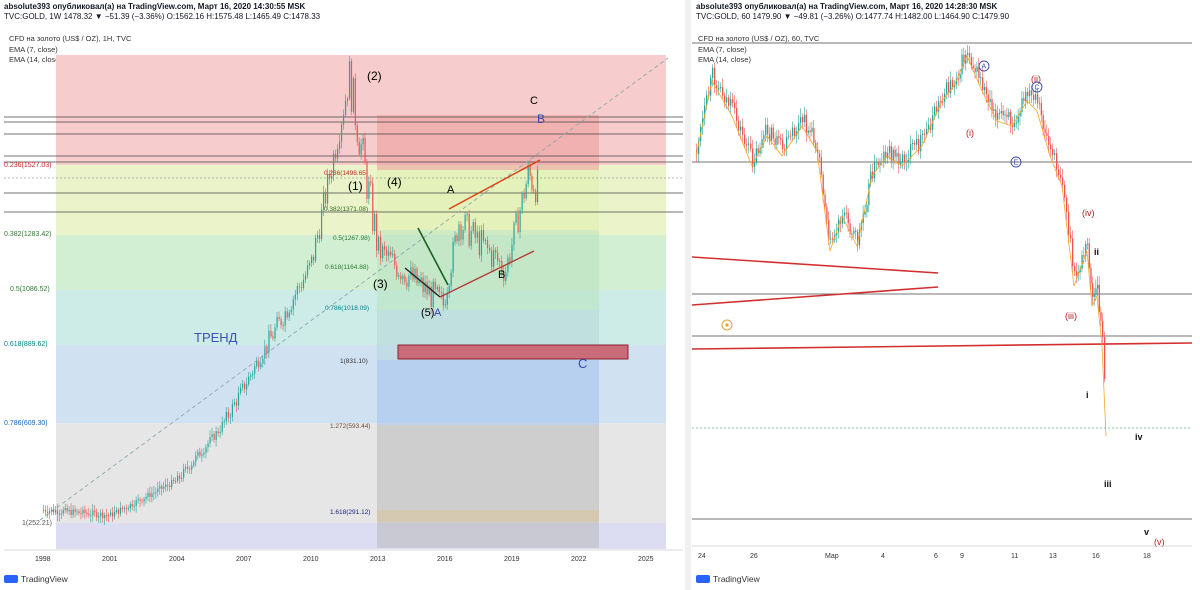  Describe the element at coordinates (513, 352) in the screenshot. I see `target-zone-box` at that location.